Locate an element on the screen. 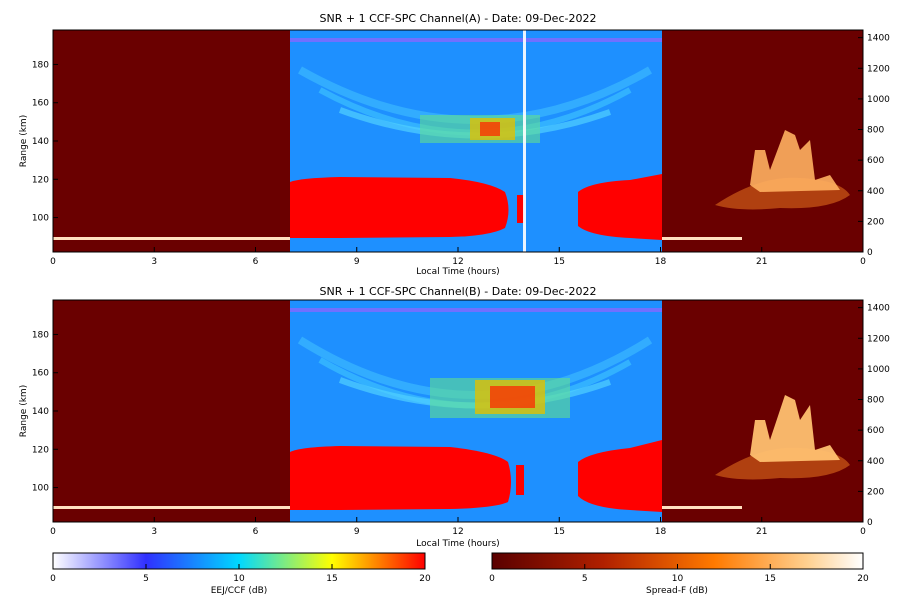 The width and height of the screenshot is (900, 600). panel-a-data-gap is located at coordinates (524, 141).